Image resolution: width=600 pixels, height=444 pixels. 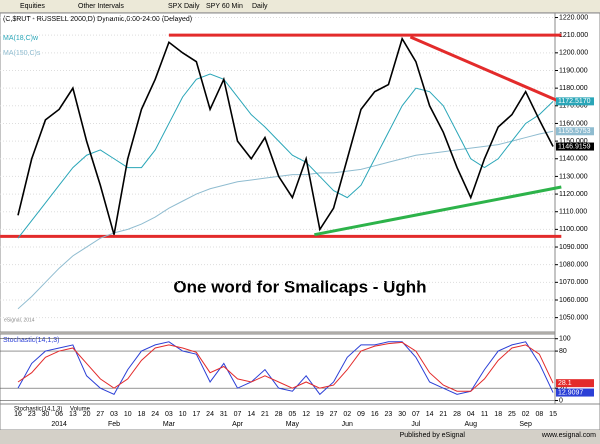 What do you see at coordinates (574, 131) in the screenshot?
I see `value-label: 1155.5753` at bounding box center [574, 131].